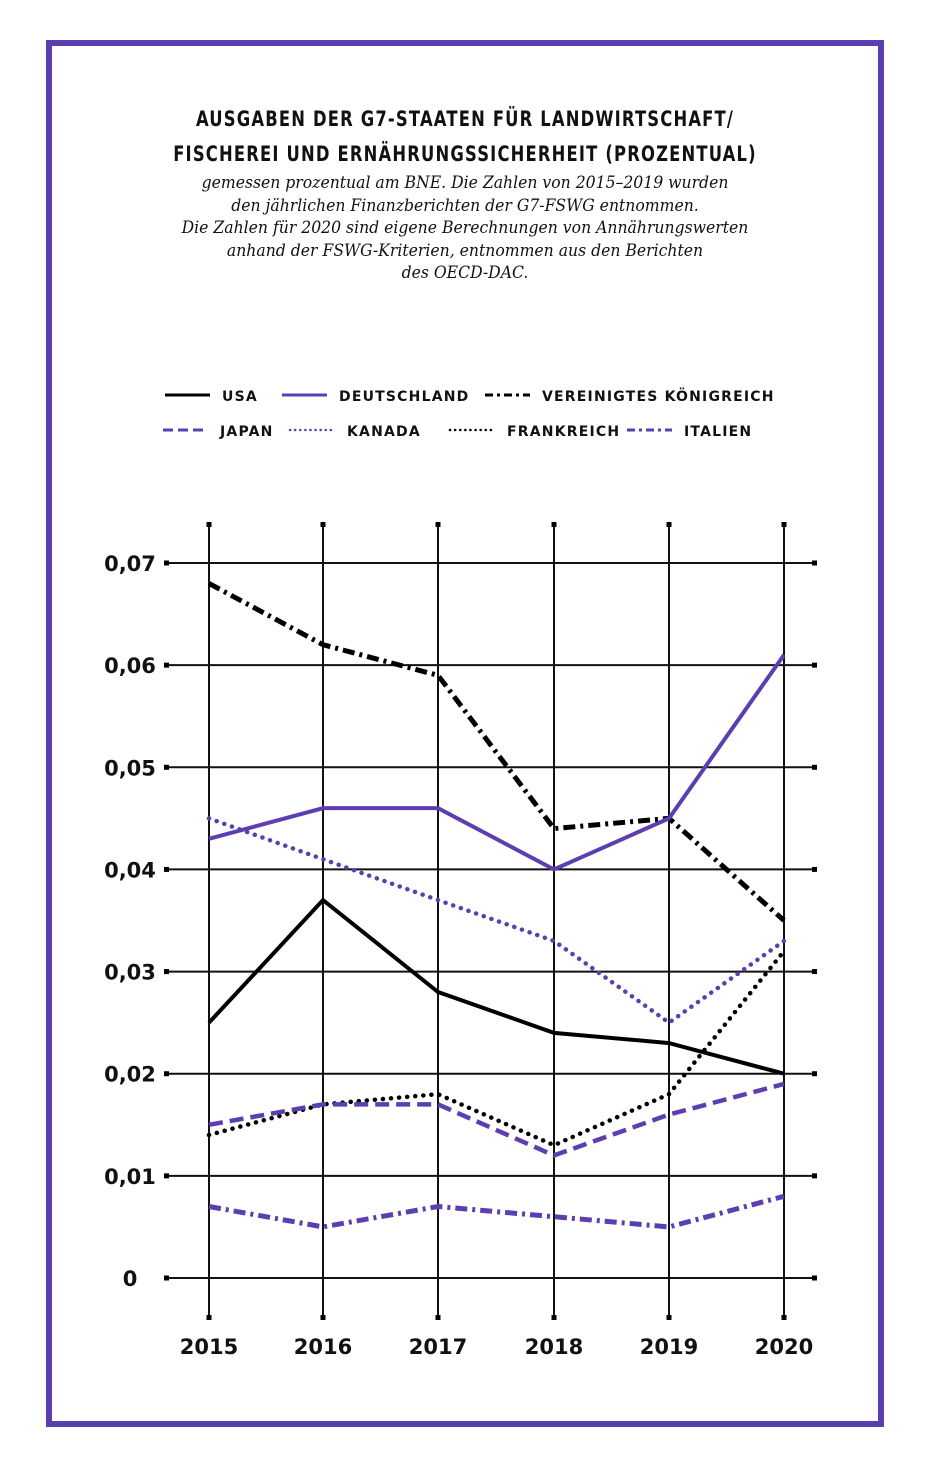  I want to click on legend-item: FRANKREICH, so click(534, 432).